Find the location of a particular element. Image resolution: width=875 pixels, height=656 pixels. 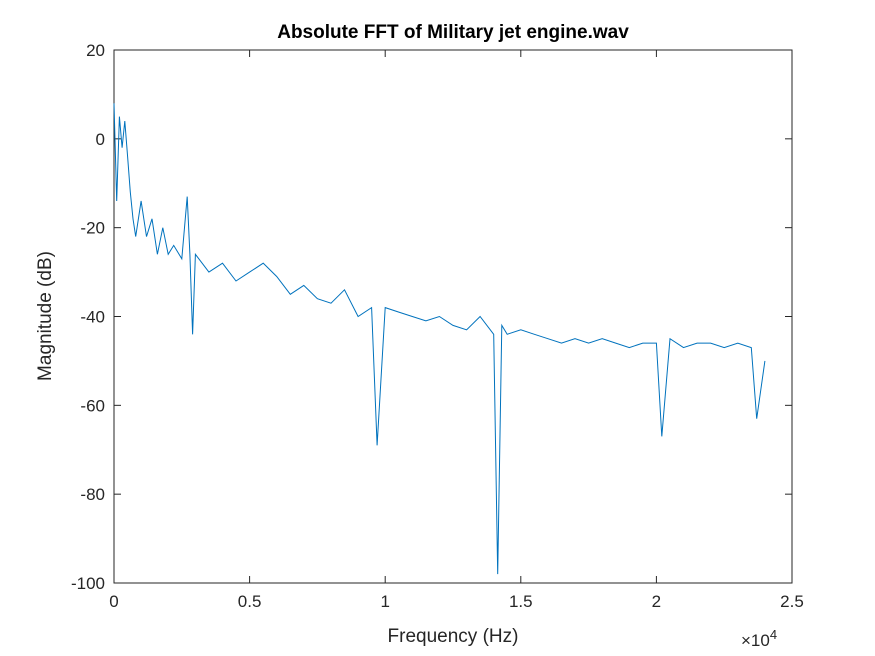

x-exponent-base: ×10 is located at coordinates (755, 640).